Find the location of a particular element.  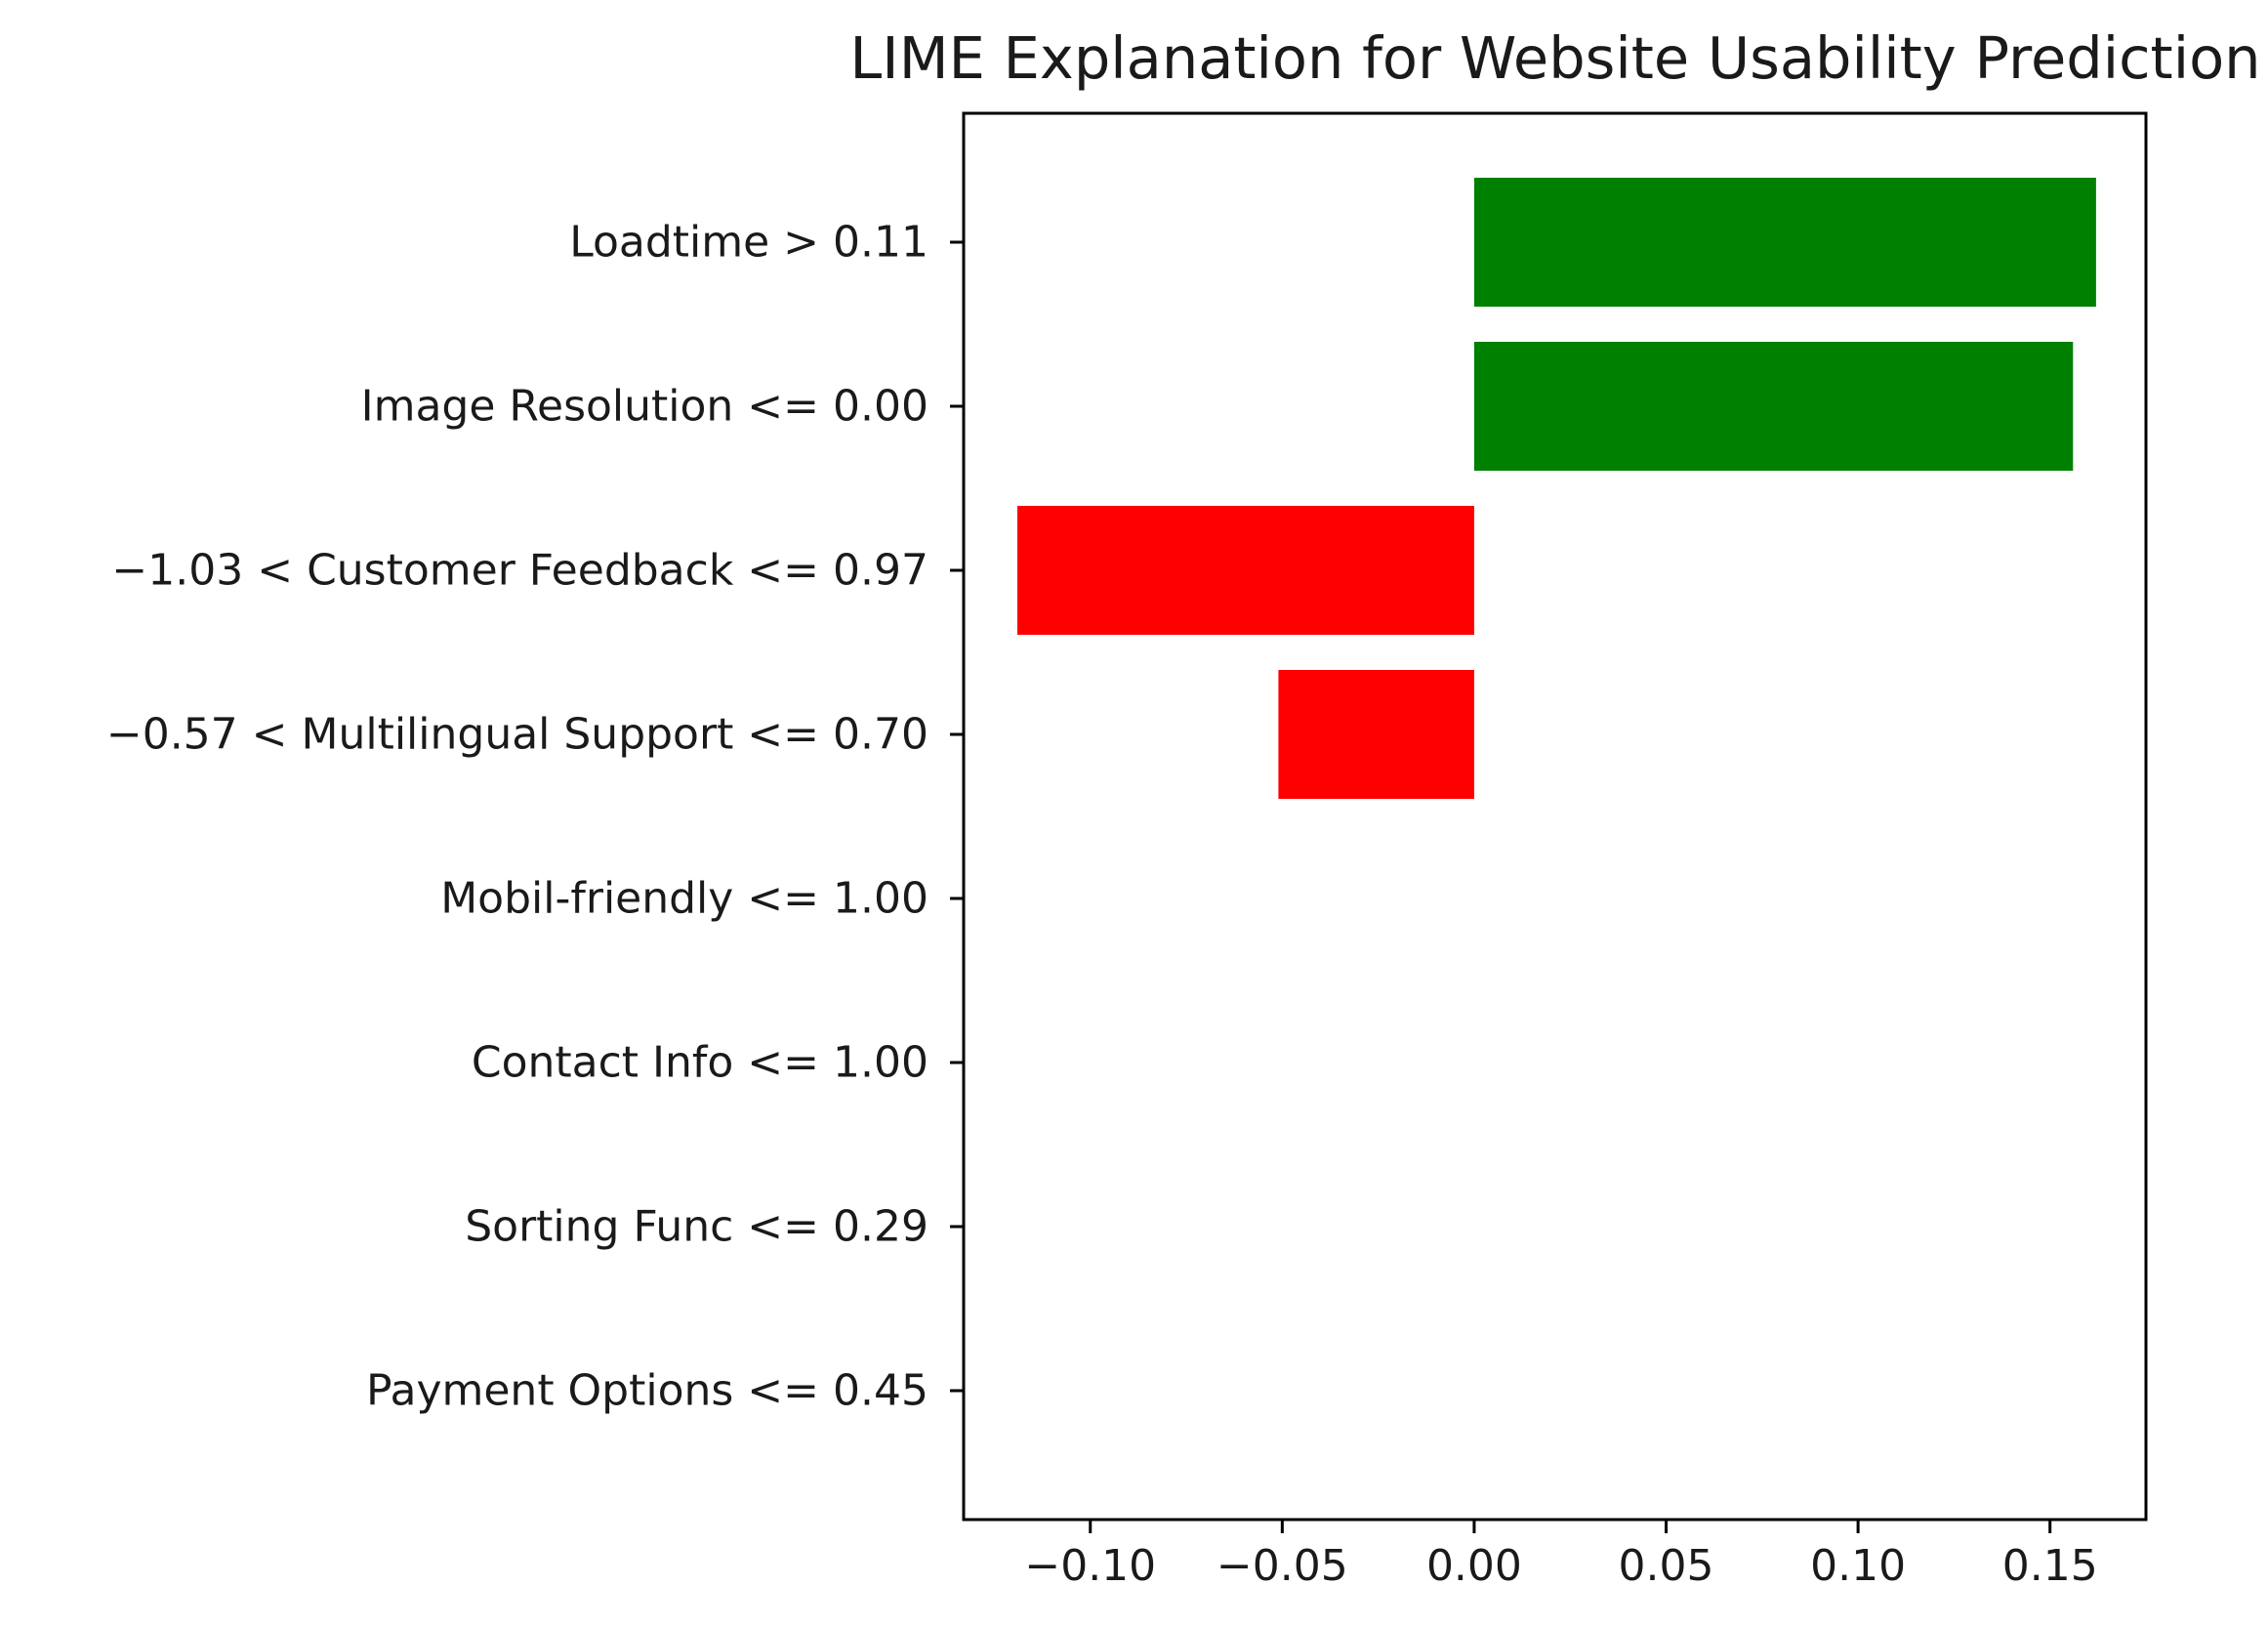

y-tick-label: Sorting Func <= 0.29 is located at coordinates (697, 1227).